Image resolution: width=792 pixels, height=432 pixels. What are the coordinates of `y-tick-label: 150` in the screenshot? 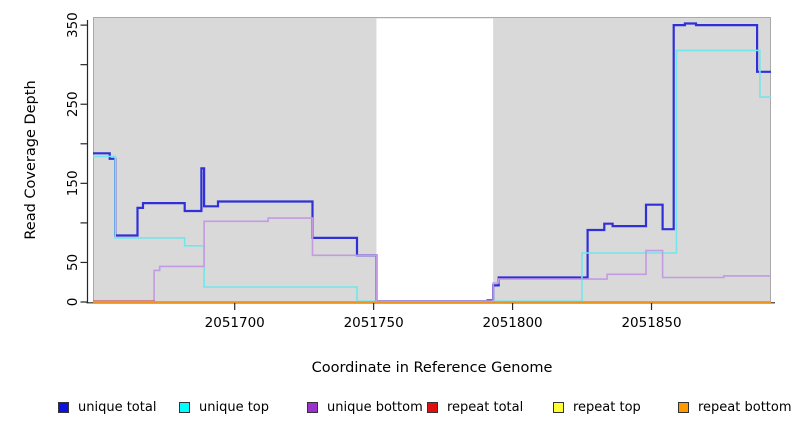 It's located at (73, 183).